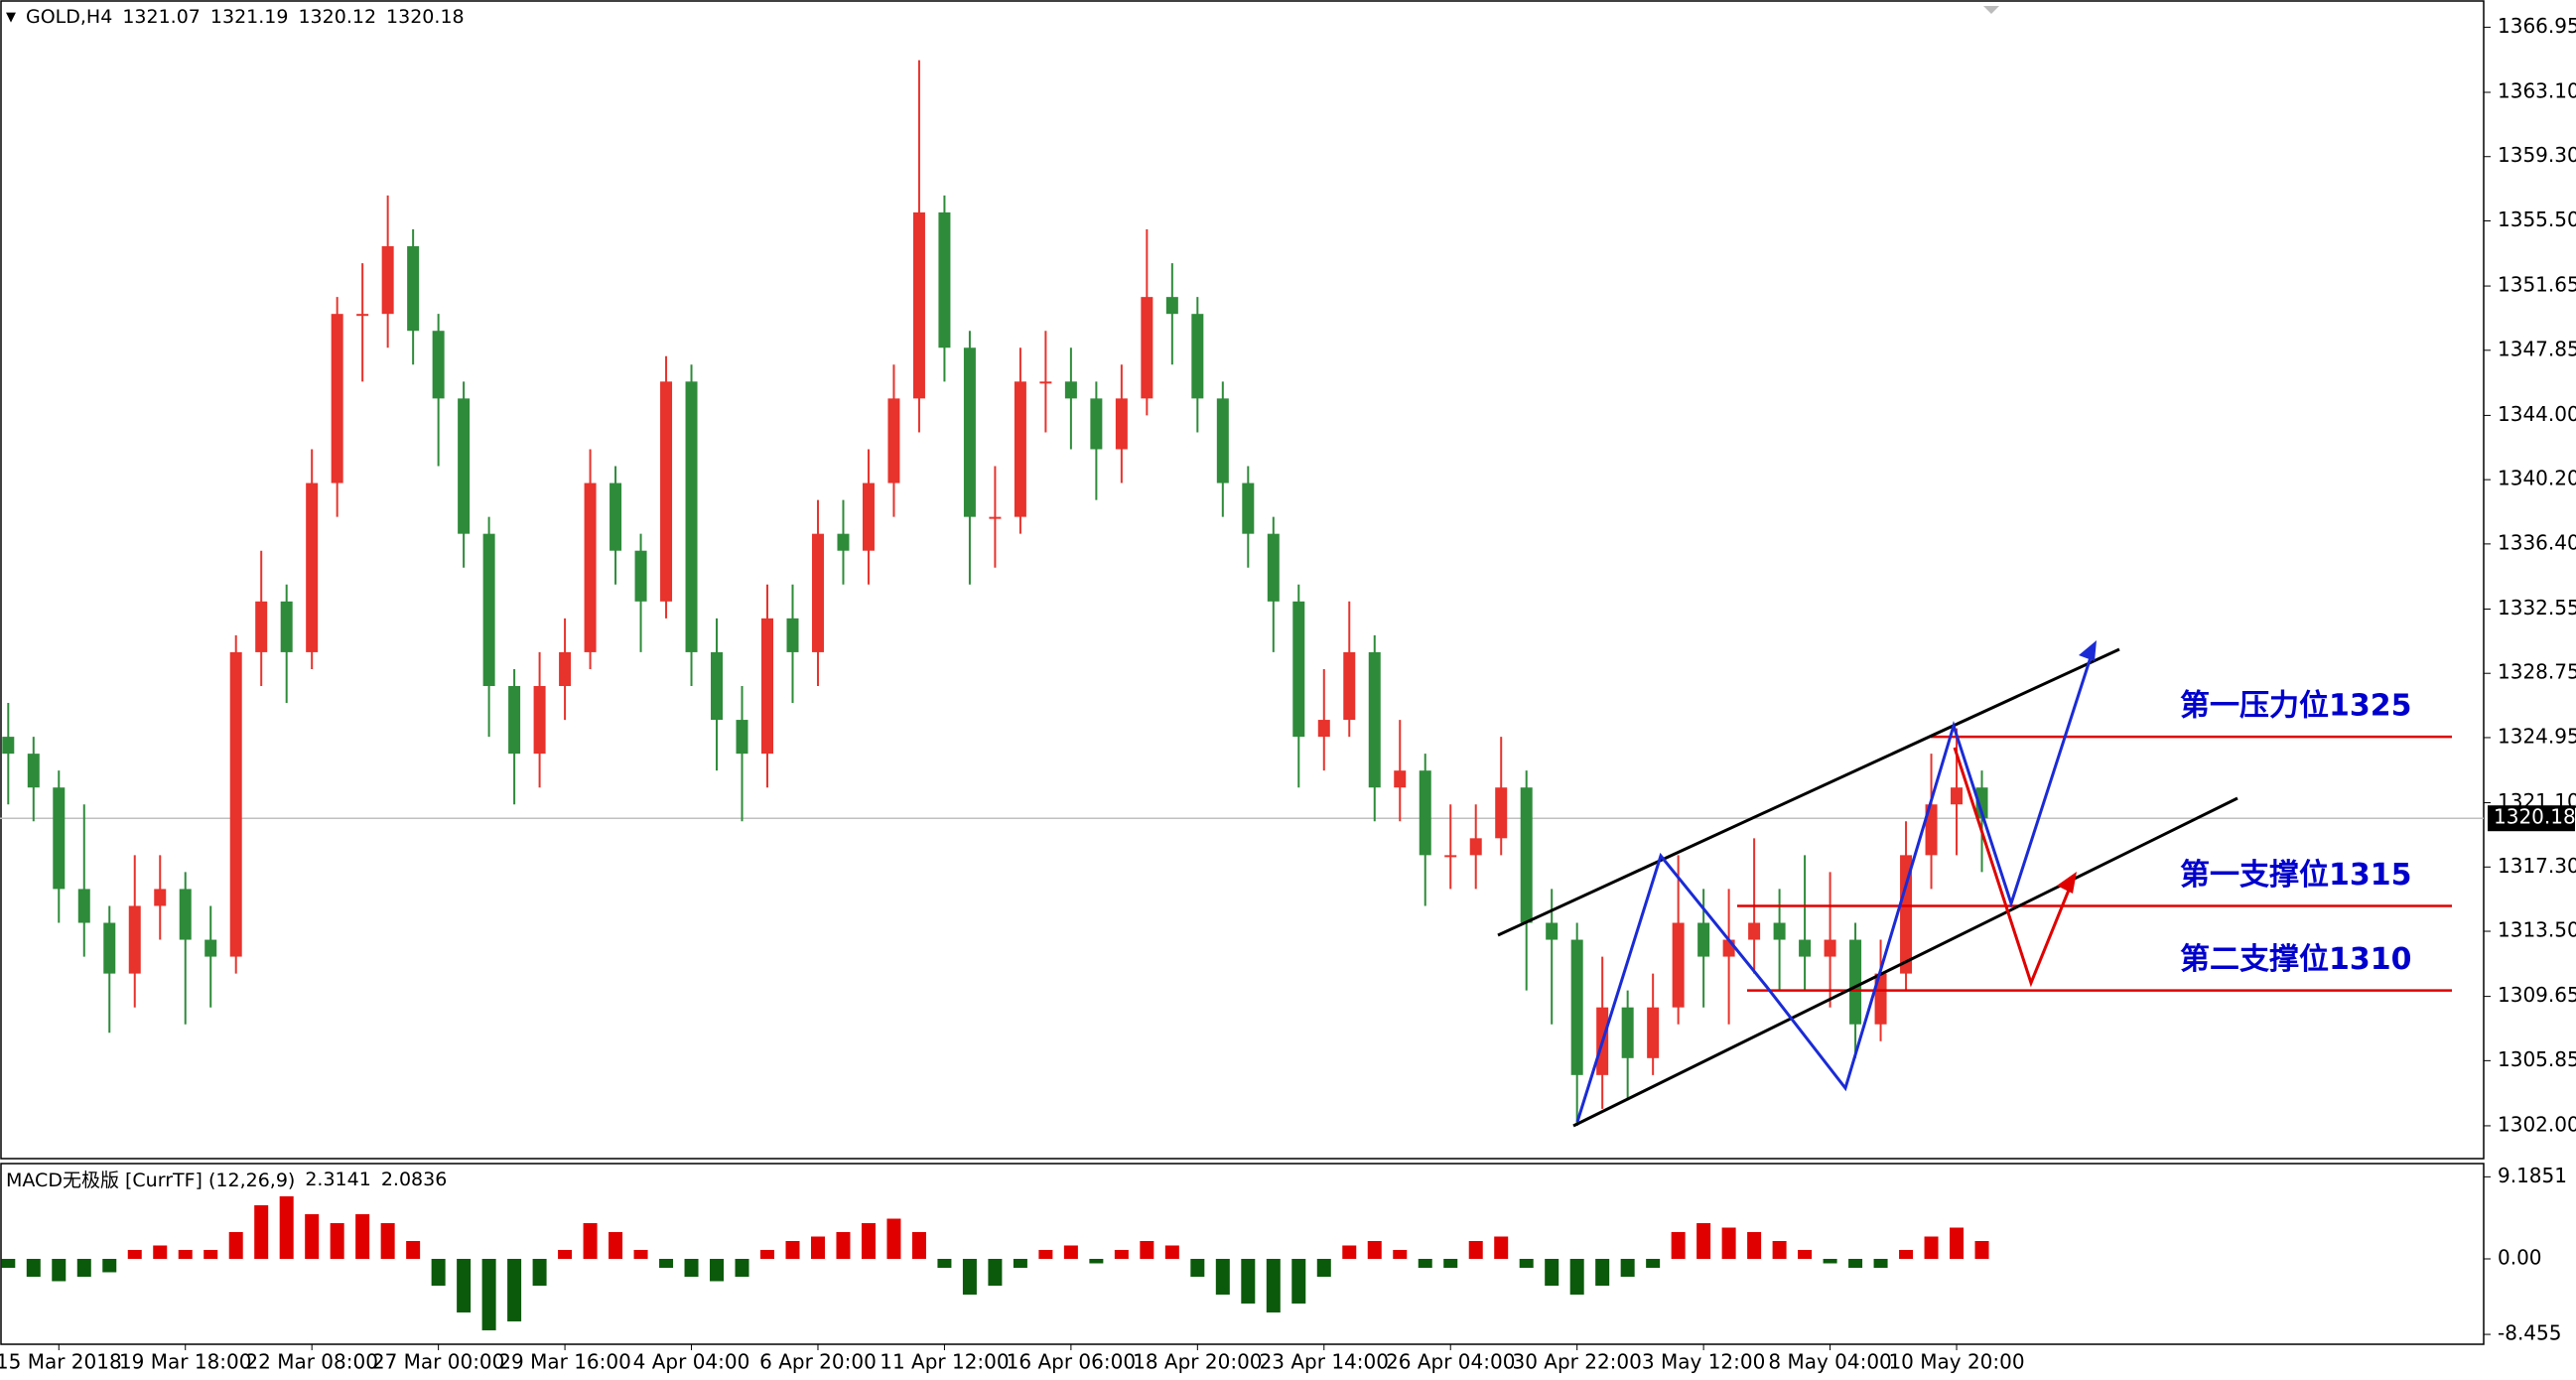 Image resolution: width=2576 pixels, height=1380 pixels. Describe the element at coordinates (414, 1179) in the screenshot. I see `macd-reading: 2.0836` at that location.